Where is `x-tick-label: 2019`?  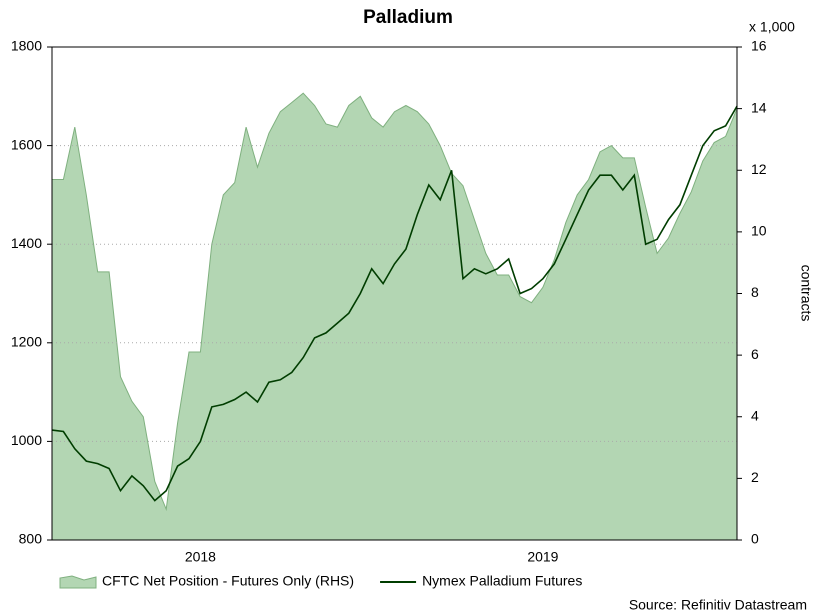
x-tick-label: 2019 is located at coordinates (542, 557).